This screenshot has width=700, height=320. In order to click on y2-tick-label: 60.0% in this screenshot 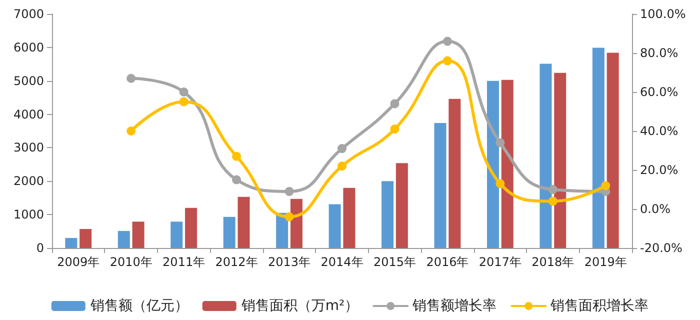, I will do `click(659, 92)`.